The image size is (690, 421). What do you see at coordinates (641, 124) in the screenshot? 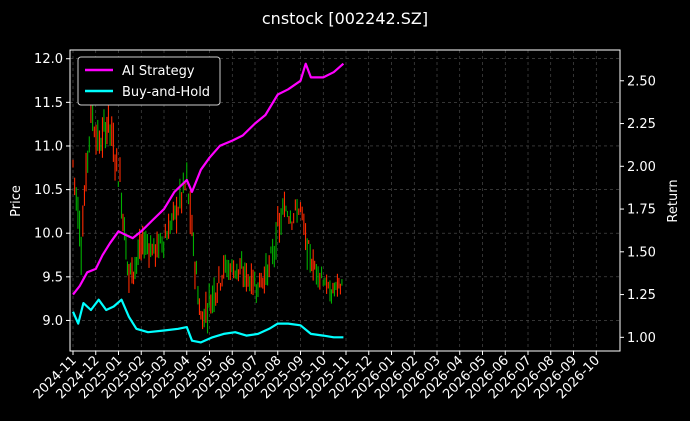
I see `y2-tick-label: 2.25` at bounding box center [641, 124].